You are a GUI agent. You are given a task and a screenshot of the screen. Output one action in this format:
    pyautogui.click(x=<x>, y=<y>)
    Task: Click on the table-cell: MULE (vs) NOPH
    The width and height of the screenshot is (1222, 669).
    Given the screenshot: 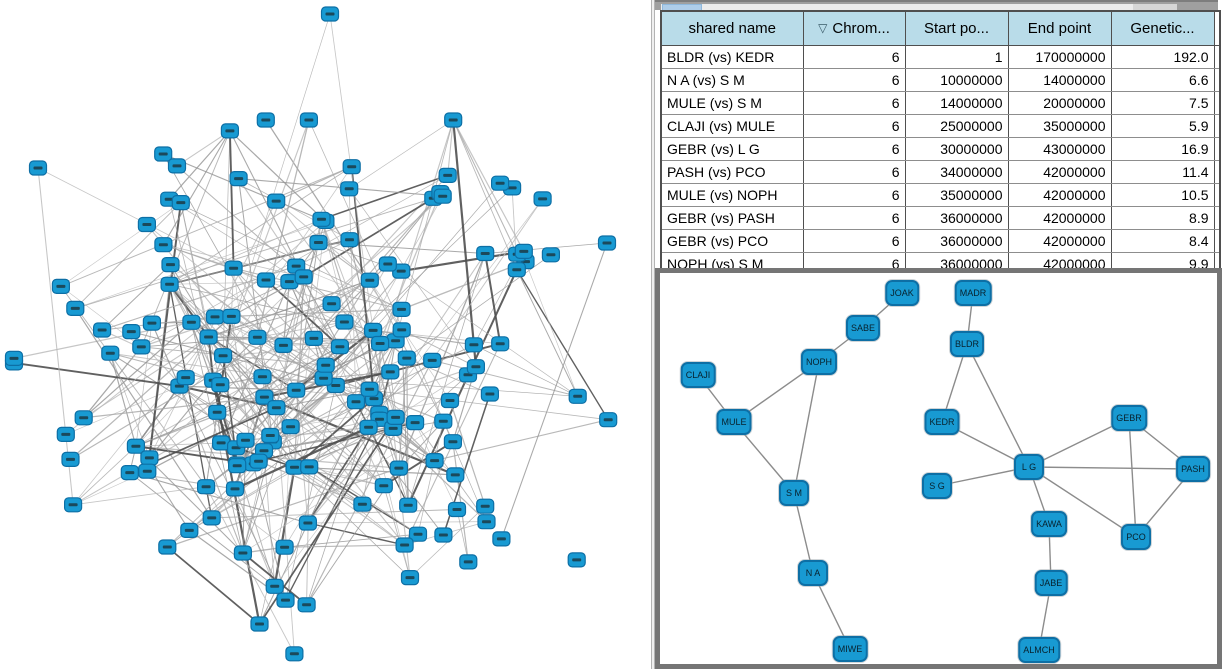 What is the action you would take?
    pyautogui.click(x=732, y=195)
    